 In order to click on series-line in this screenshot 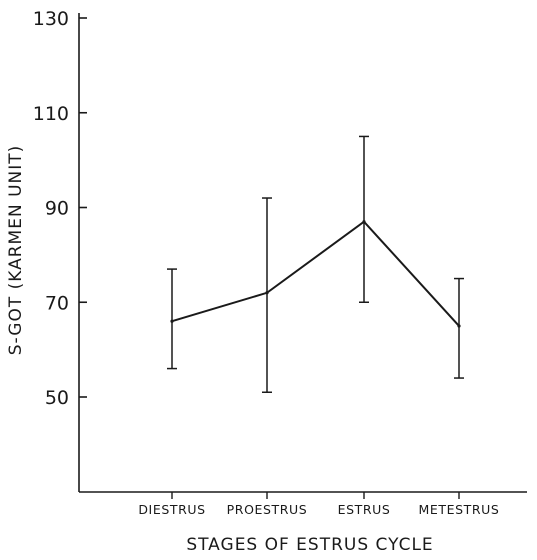, I will do `click(315, 273)`.